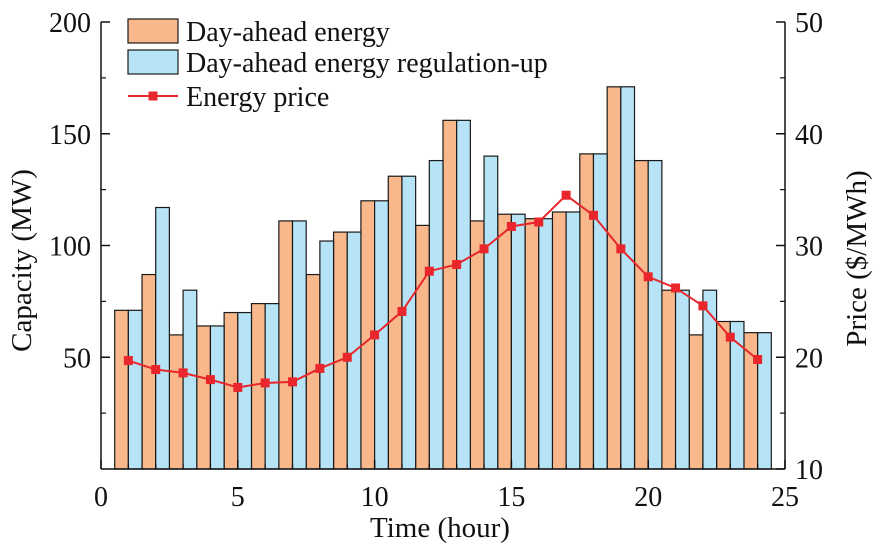  I want to click on y2-axis-title: Price ($/MWh), so click(857, 258).